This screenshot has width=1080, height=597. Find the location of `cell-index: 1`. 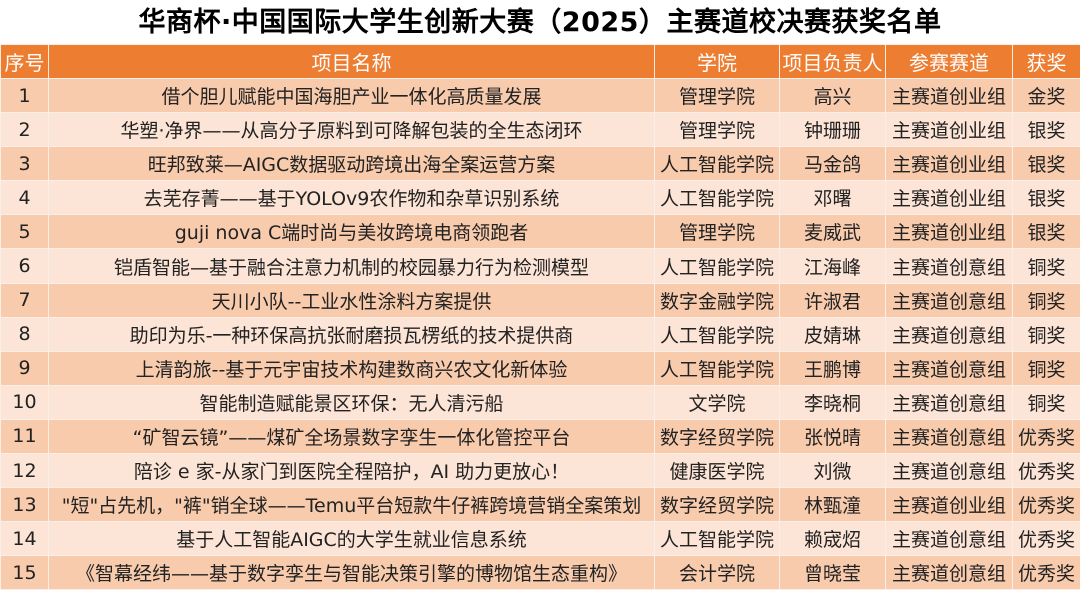

cell-index: 1 is located at coordinates (24, 95).